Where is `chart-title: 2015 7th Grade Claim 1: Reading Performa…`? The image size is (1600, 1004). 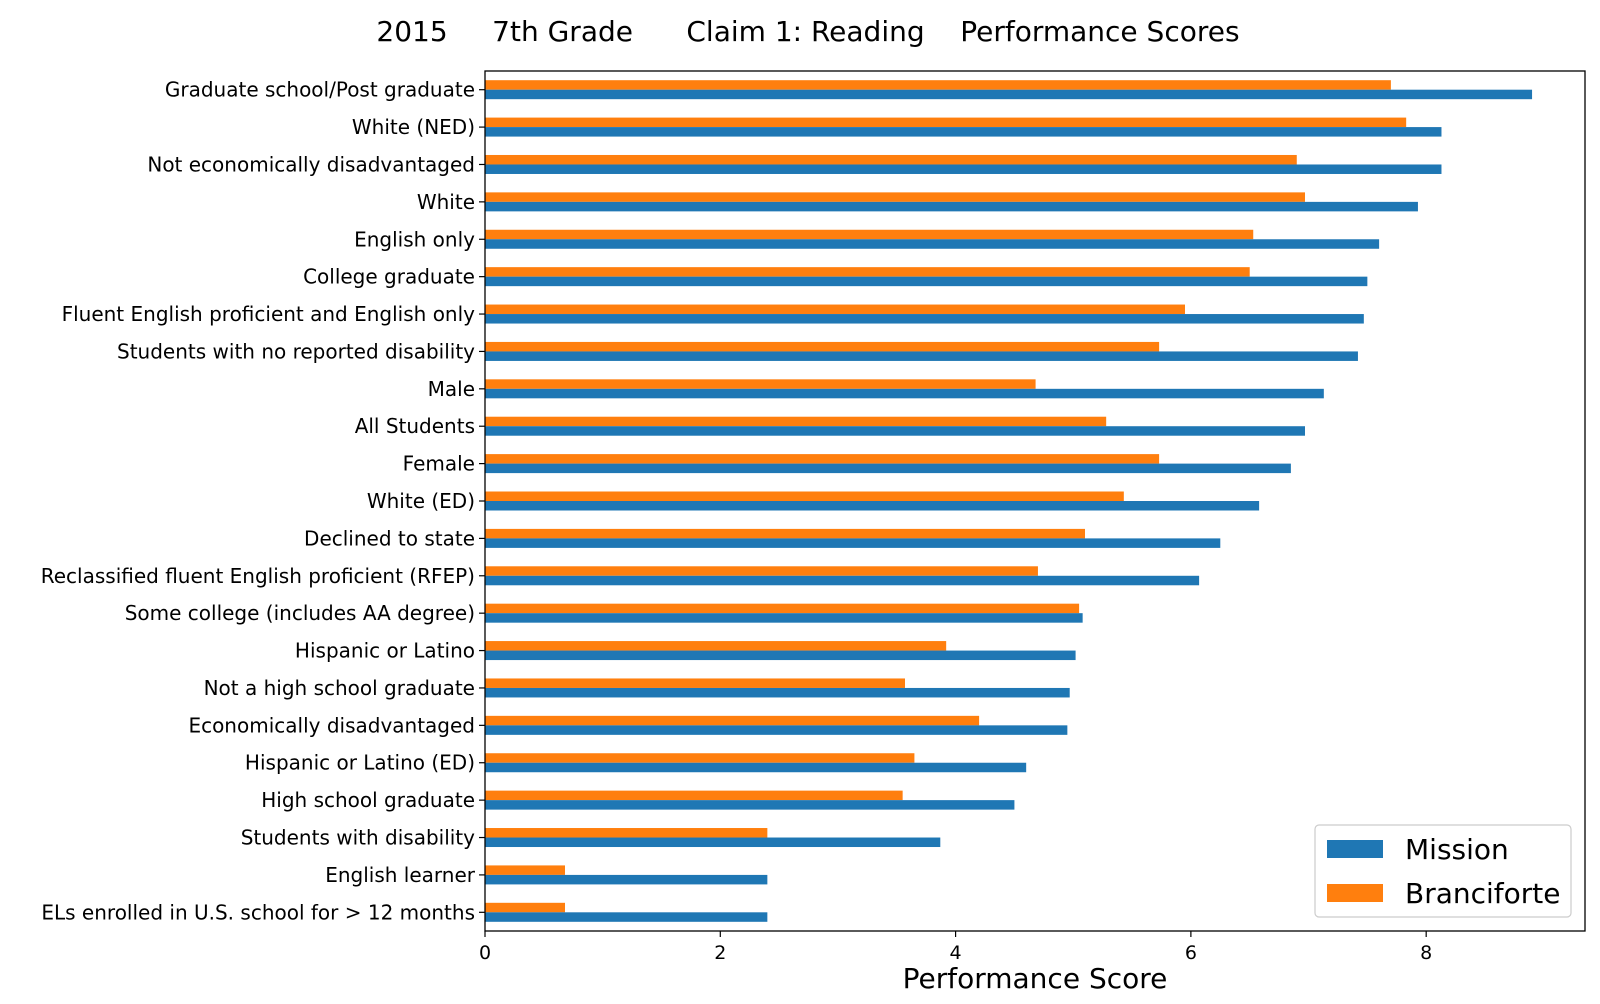
chart-title: 2015 7th Grade Claim 1: Reading Performa… is located at coordinates (807, 31).